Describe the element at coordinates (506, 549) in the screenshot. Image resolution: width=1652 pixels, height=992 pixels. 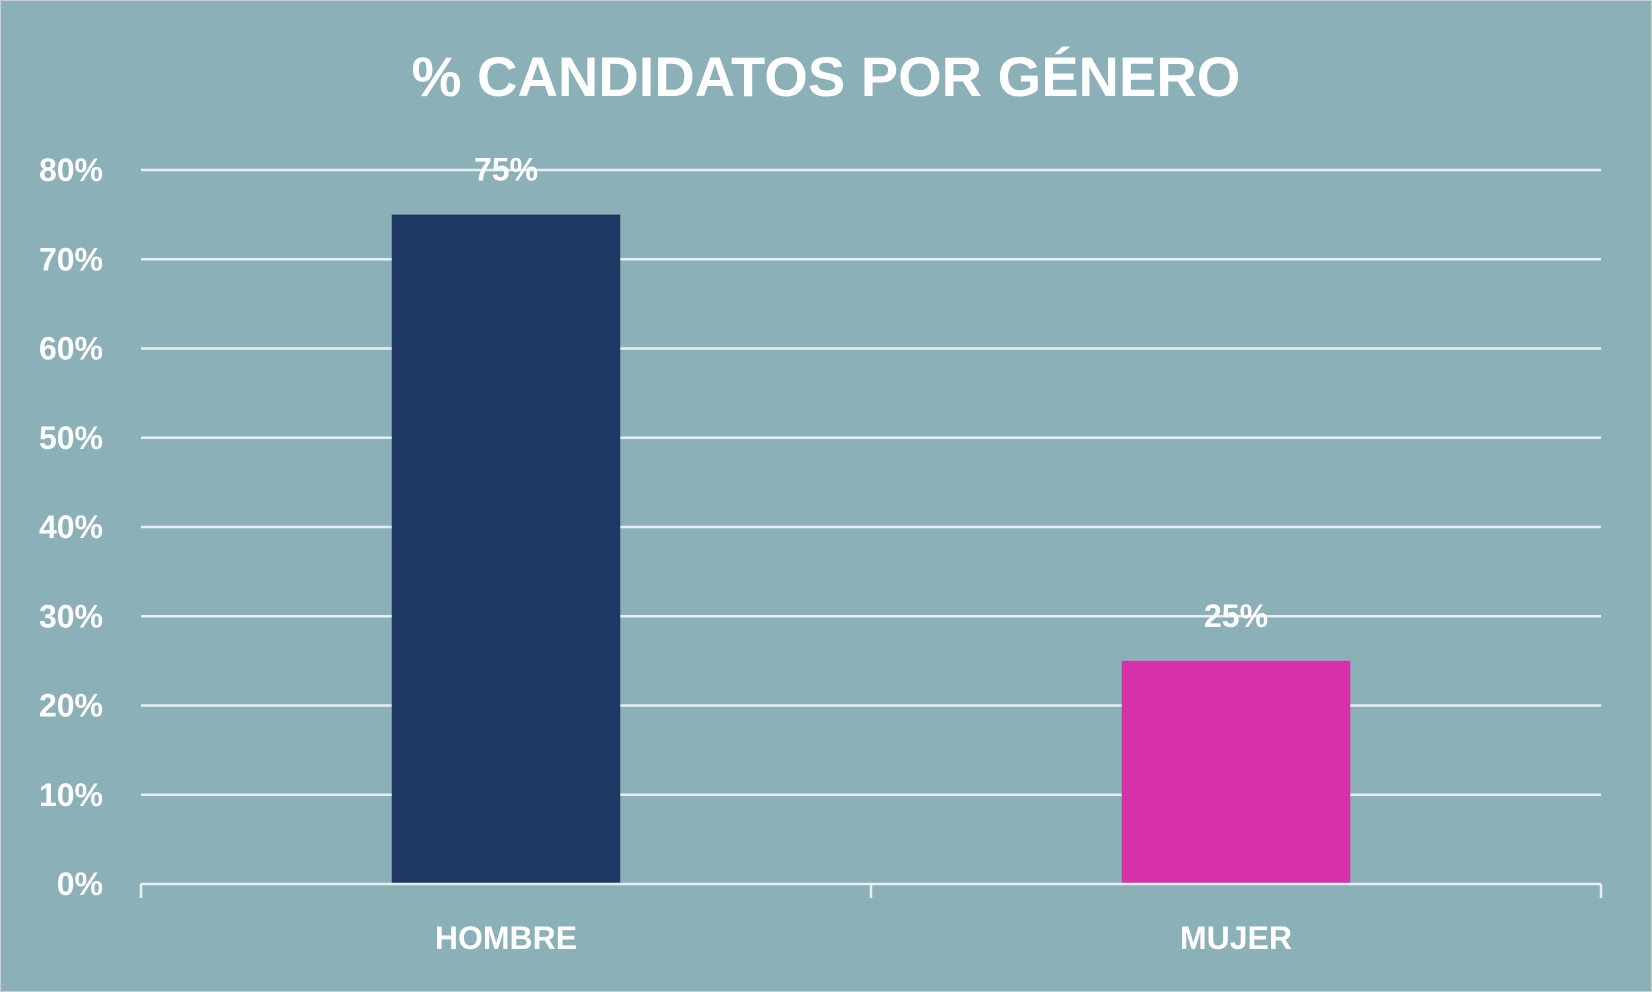
I see `bar-hombre` at that location.